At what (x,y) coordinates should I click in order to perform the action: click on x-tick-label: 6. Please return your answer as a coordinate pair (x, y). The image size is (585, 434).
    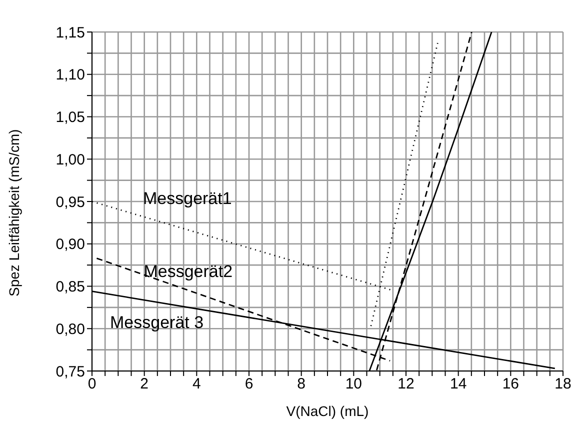
    Looking at the image, I should click on (249, 384).